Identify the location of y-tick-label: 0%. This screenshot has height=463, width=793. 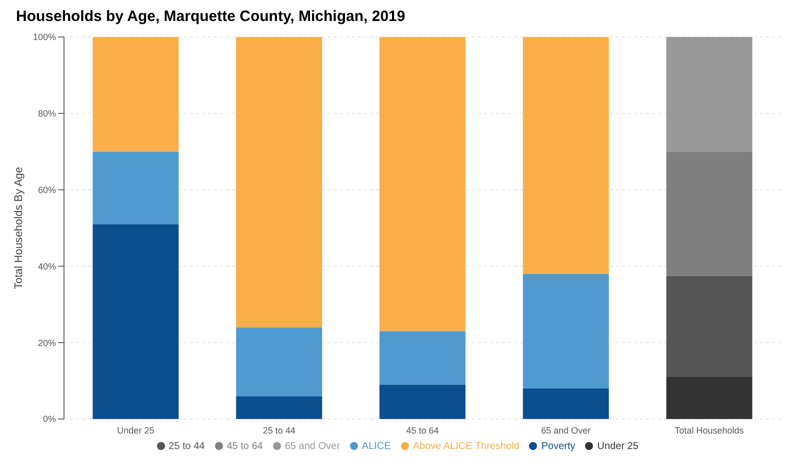
(49, 419).